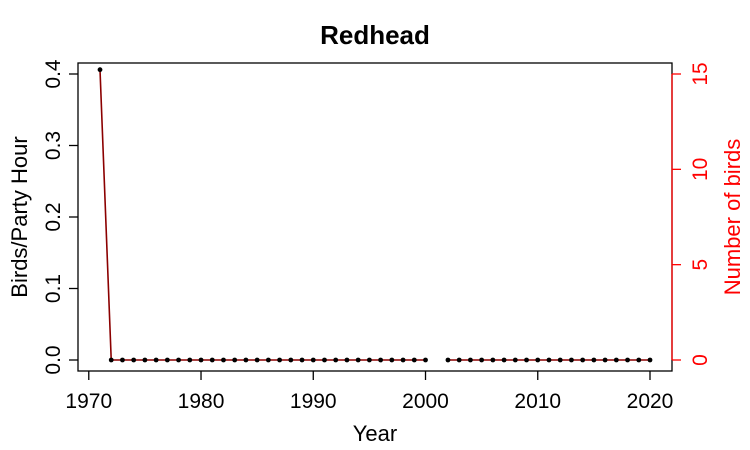 The image size is (750, 450). Describe the element at coordinates (700, 73) in the screenshot. I see `y2-tick-label: 15` at that location.